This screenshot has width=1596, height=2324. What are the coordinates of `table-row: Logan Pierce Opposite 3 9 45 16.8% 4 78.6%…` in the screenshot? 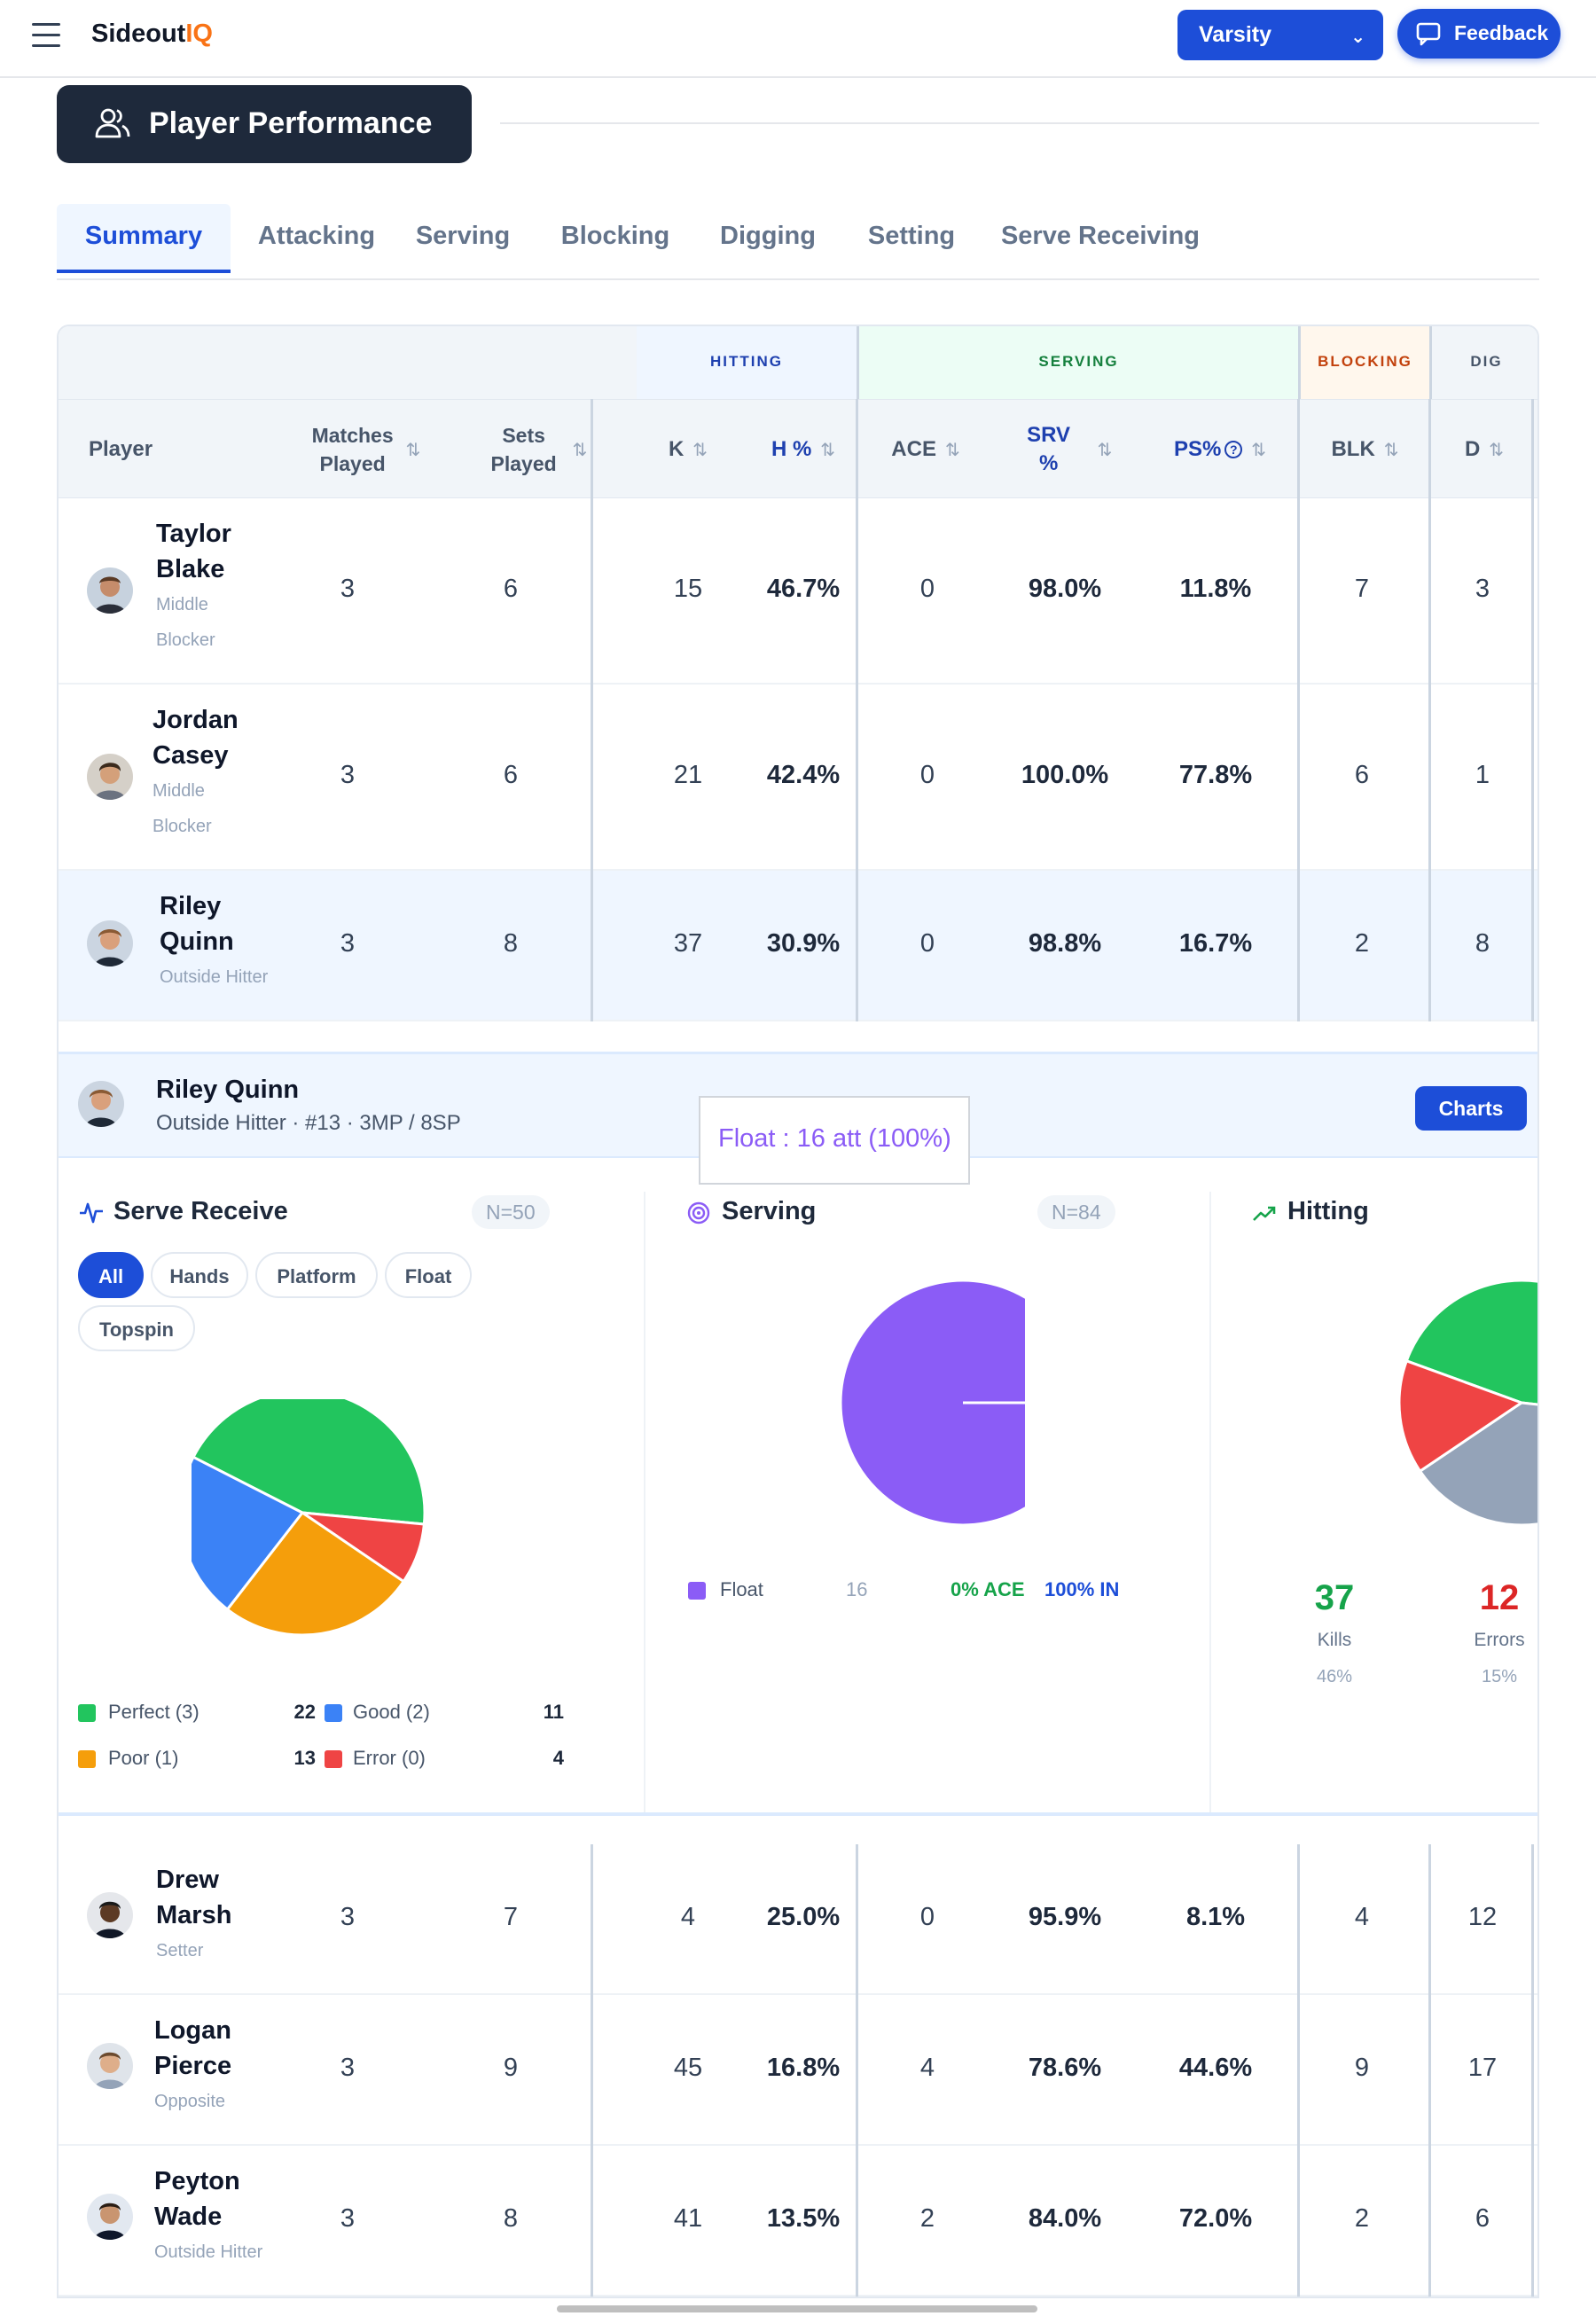 It's located at (798, 2070).